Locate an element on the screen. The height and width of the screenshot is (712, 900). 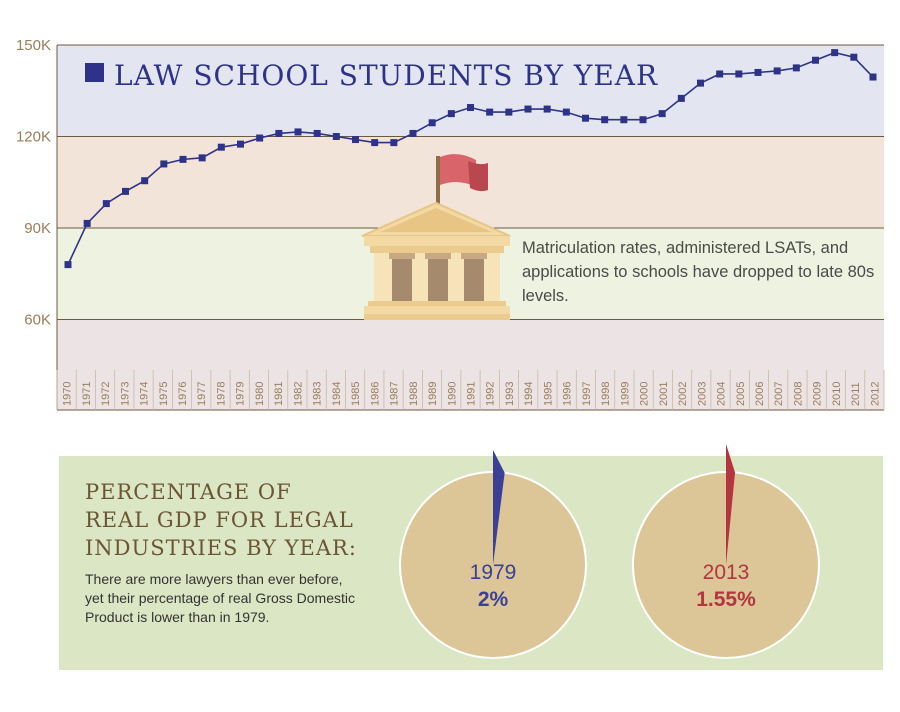
x-tick-label: 1987 is located at coordinates (395, 394).